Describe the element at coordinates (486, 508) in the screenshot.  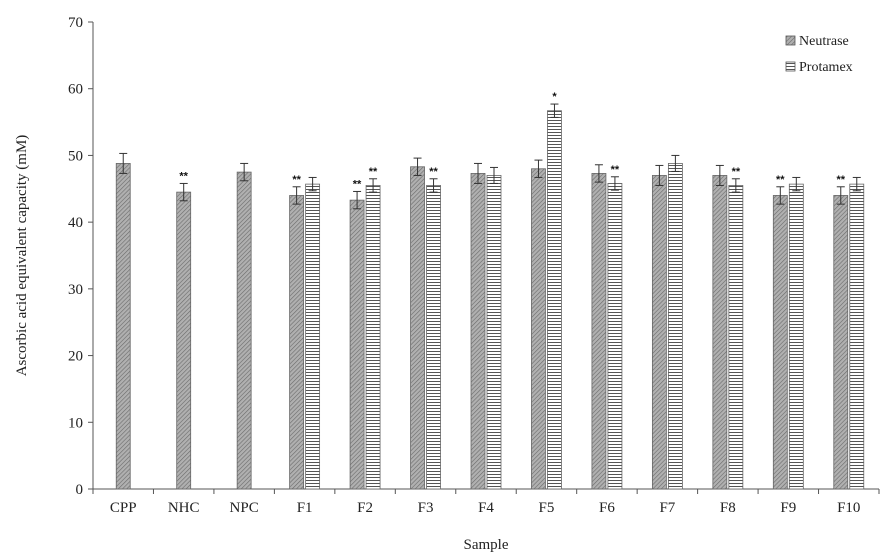
I see `x-tick-label: F4` at that location.